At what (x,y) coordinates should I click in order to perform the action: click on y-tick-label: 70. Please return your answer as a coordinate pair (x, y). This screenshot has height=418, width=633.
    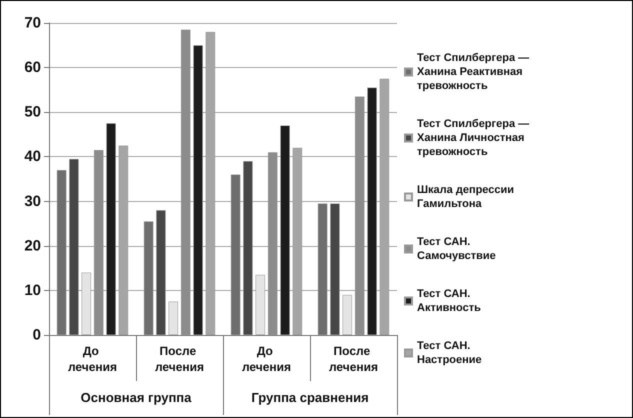
    Looking at the image, I should click on (32, 23).